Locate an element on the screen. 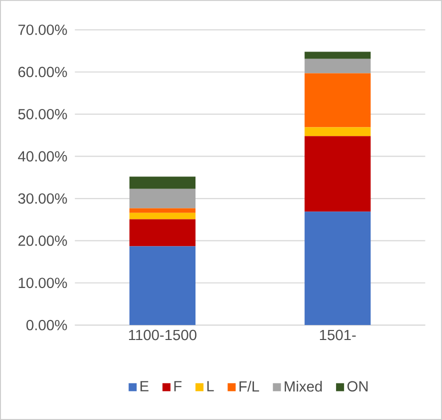 Image resolution: width=442 pixels, height=420 pixels. y-tick-label: 0.00% is located at coordinates (46, 325).